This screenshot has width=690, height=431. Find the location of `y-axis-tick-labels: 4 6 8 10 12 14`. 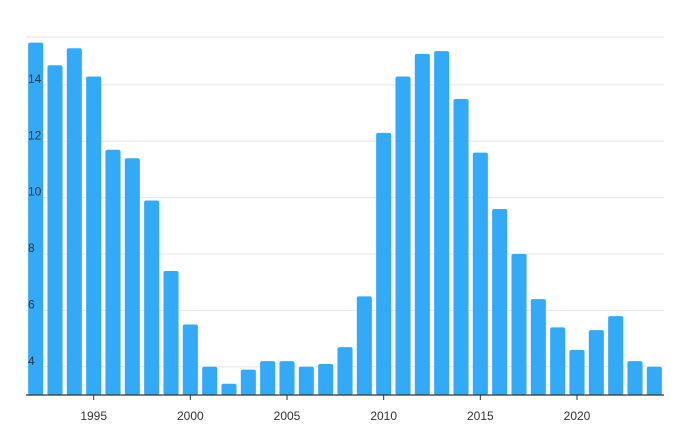

y-axis-tick-labels: 4 6 8 10 12 14 is located at coordinates (35, 220).